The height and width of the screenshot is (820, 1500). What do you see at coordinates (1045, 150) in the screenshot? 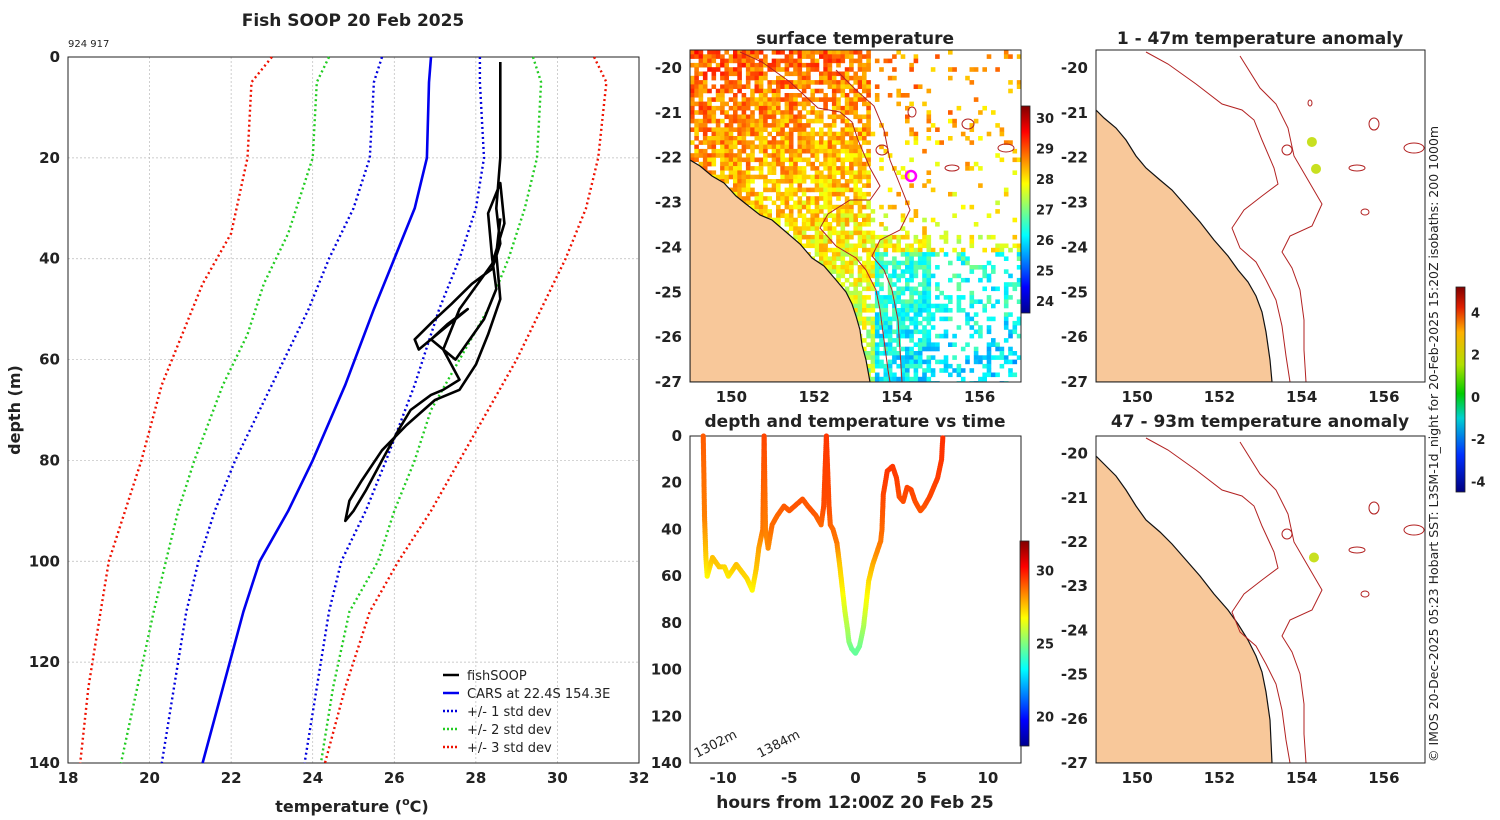
I see `sst-colorbar-tick-label: 29` at bounding box center [1045, 150].